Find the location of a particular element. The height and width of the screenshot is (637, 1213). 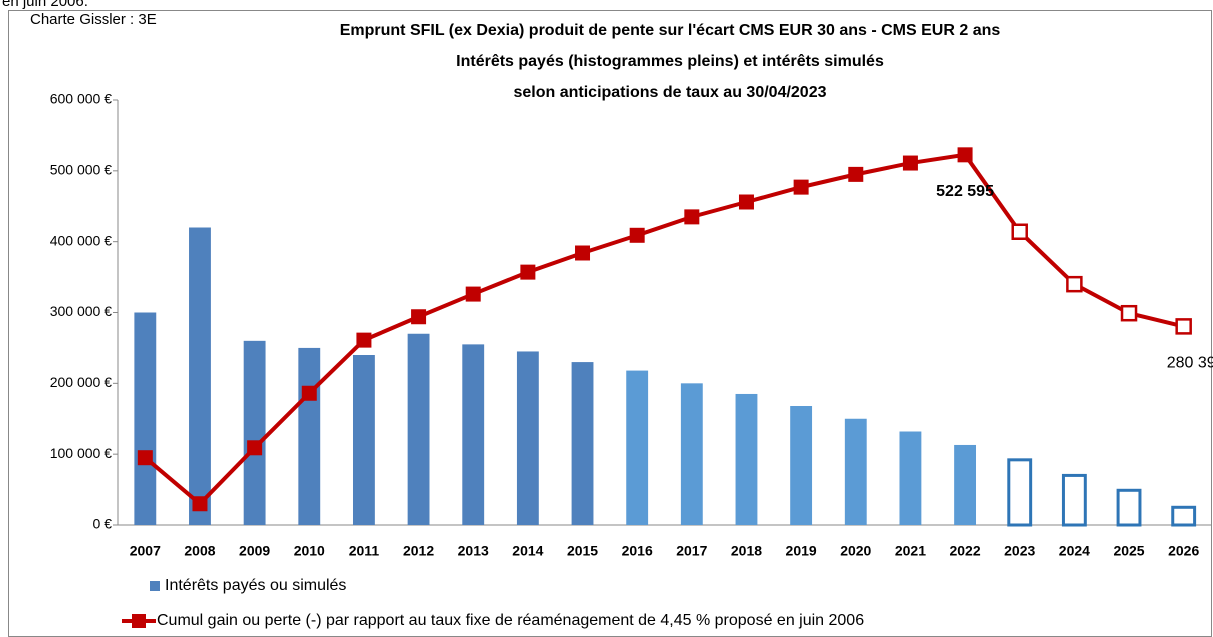

y-tick-label: 0 € is located at coordinates (103, 524).